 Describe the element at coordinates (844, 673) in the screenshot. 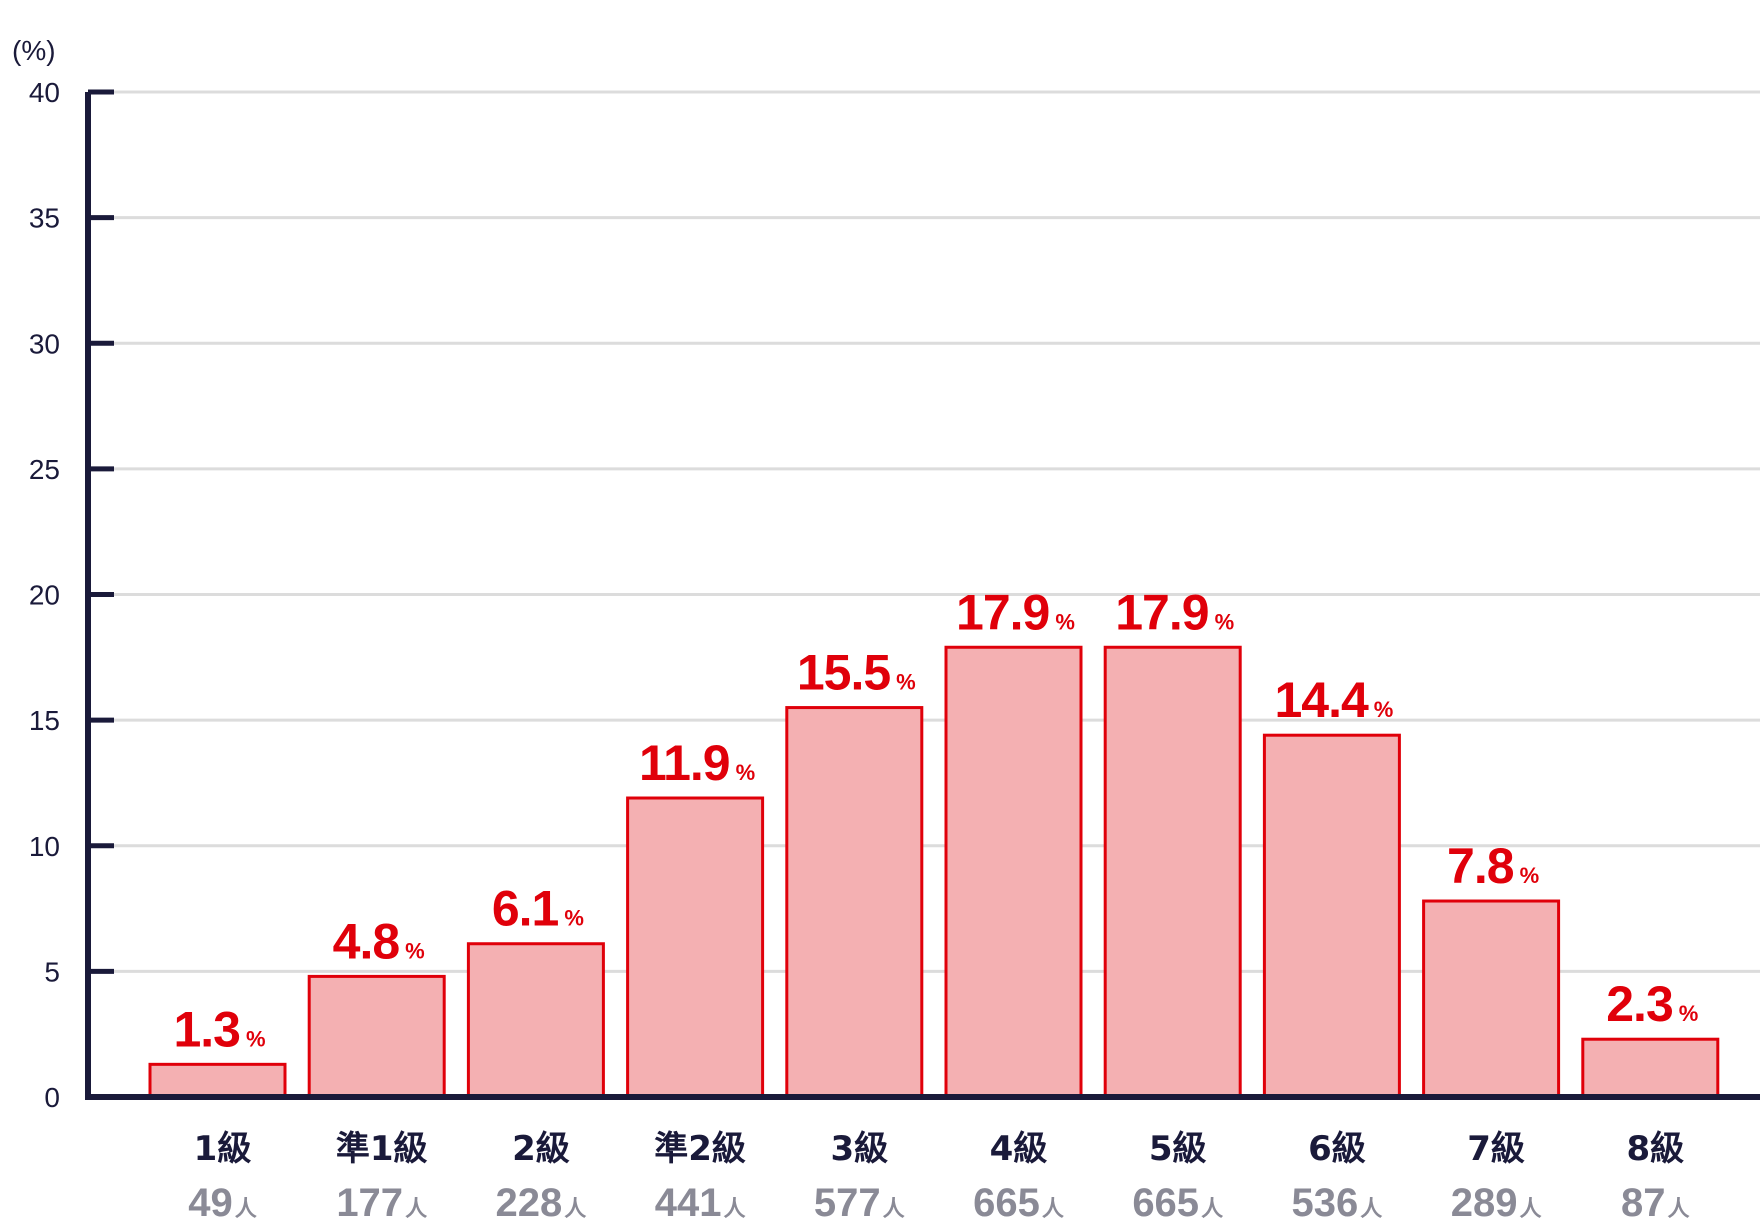

I see `value-number: 15.5` at that location.